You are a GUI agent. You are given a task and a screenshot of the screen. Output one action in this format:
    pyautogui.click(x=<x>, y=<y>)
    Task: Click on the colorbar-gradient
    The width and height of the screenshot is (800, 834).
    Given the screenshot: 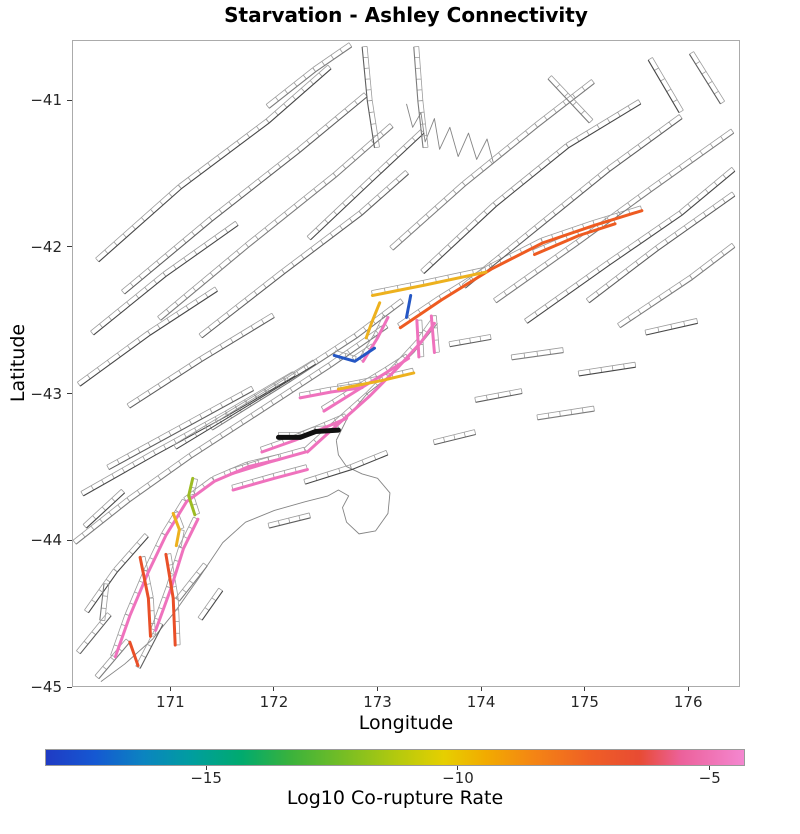 What is the action you would take?
    pyautogui.click(x=395, y=757)
    